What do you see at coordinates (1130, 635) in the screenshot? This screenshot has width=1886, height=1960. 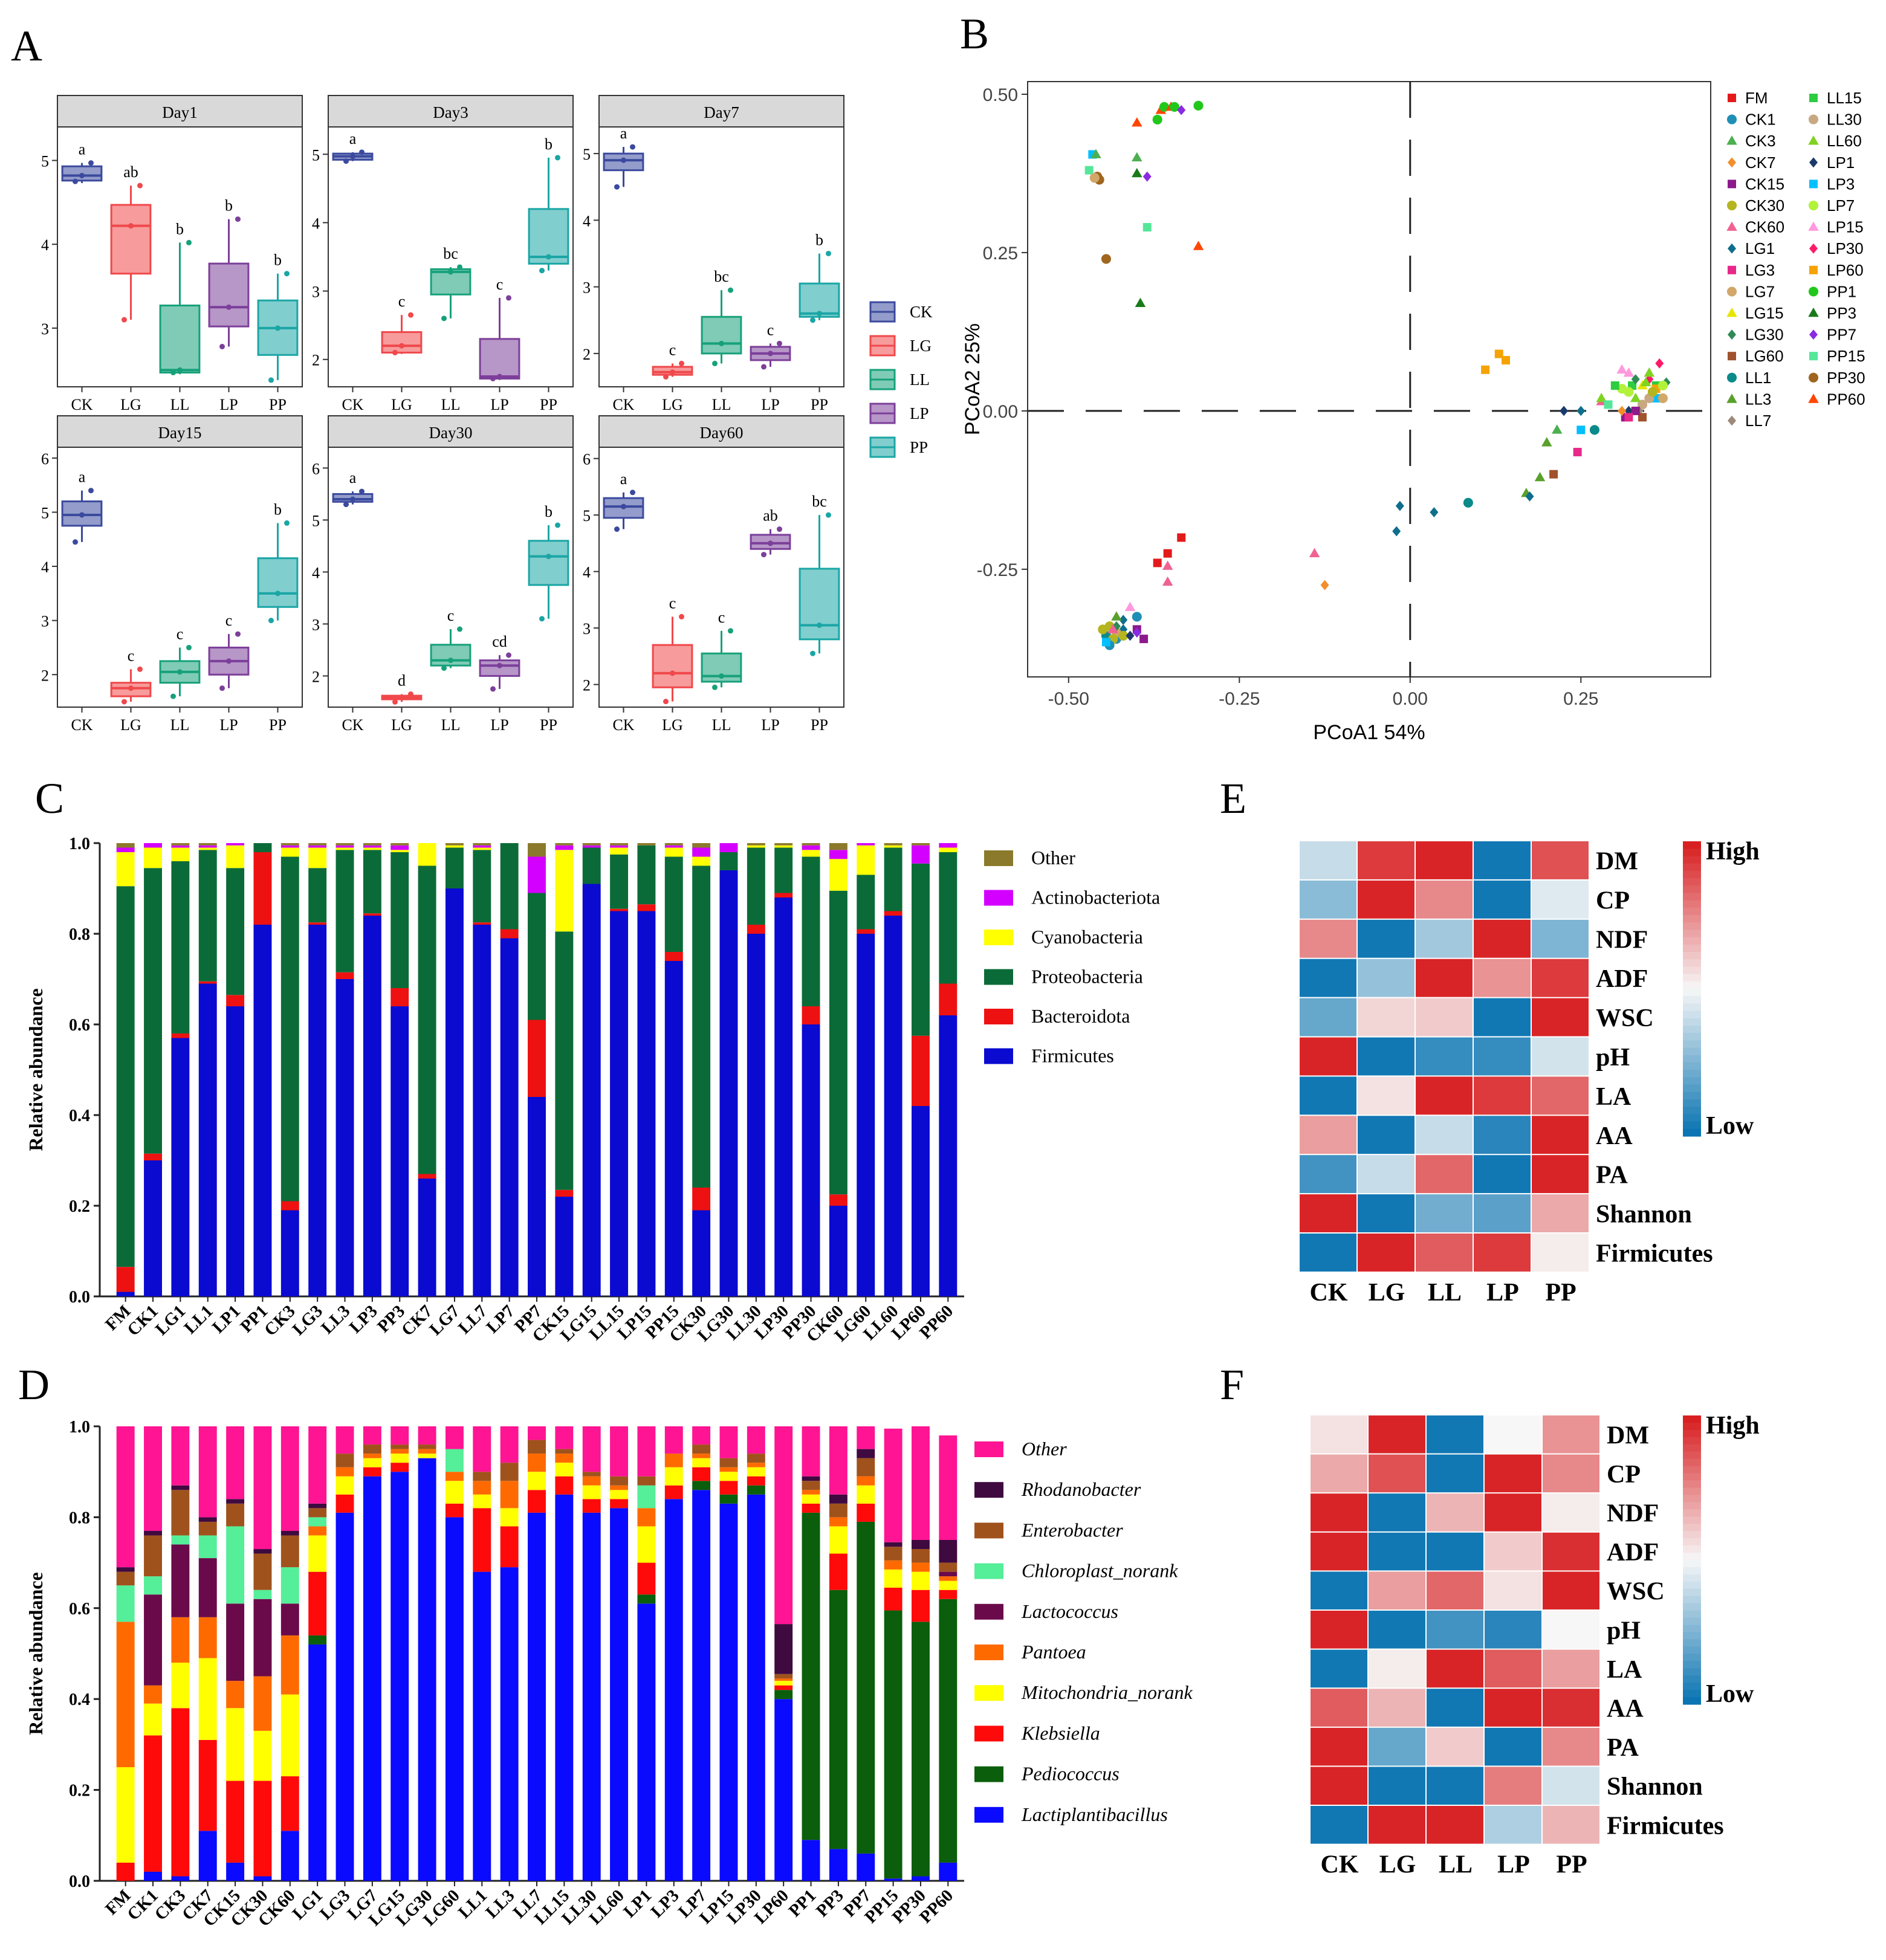 I see `point-lp1` at bounding box center [1130, 635].